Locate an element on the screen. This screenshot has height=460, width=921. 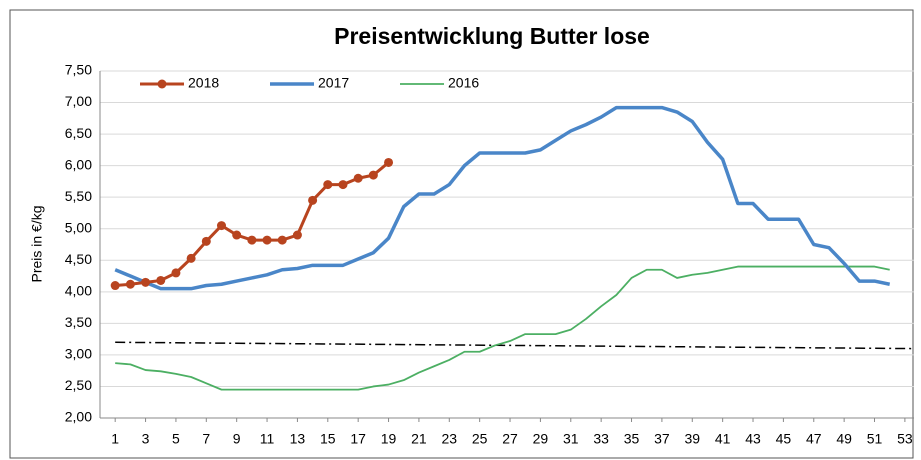
x-tick-label: 29 is located at coordinates (541, 439).